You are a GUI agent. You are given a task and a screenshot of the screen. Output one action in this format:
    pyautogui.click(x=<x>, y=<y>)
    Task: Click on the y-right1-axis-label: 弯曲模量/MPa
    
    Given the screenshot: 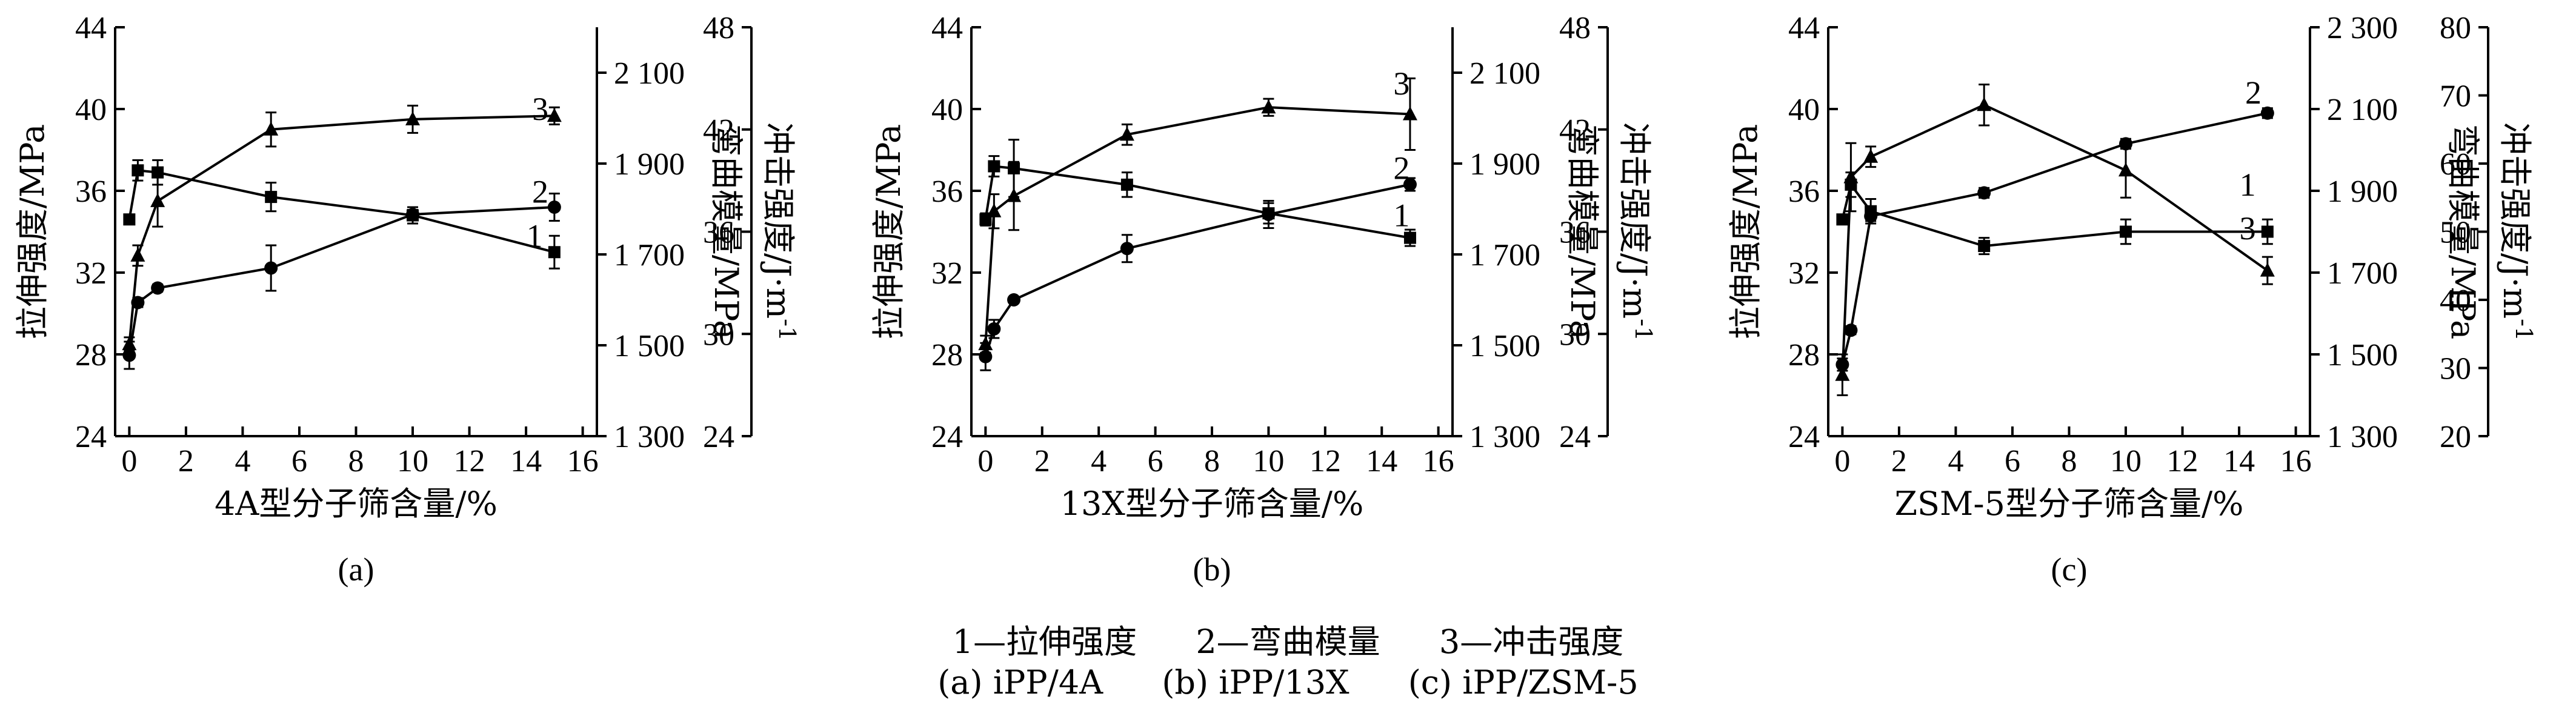 What is the action you would take?
    pyautogui.click(x=1582, y=232)
    